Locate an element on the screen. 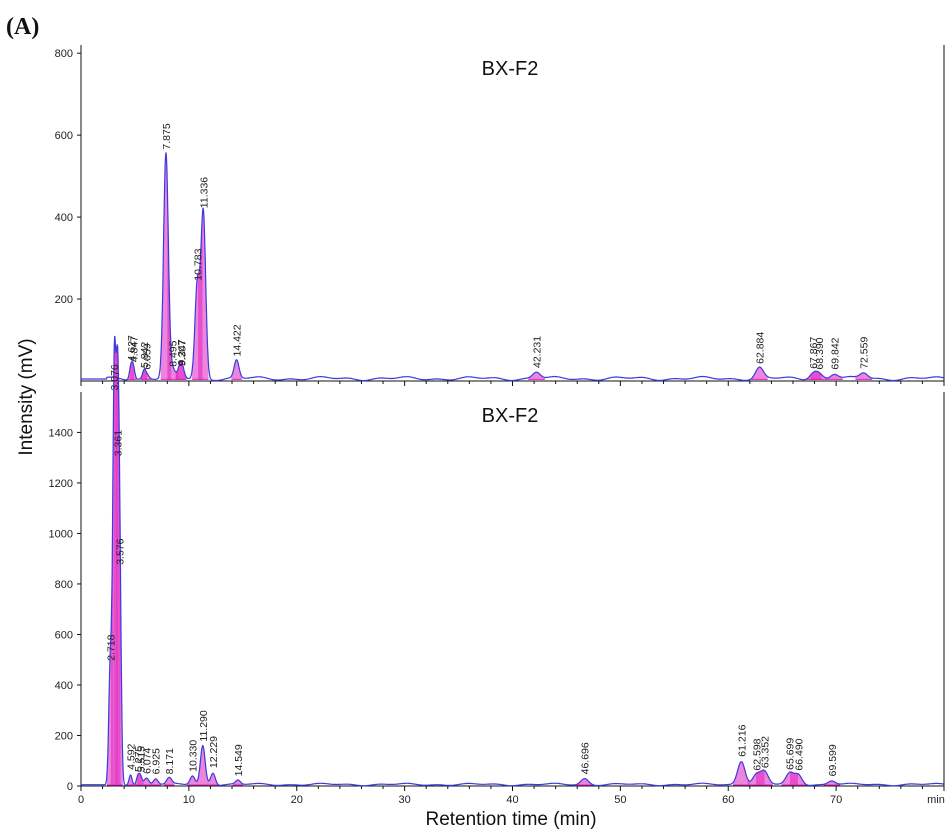  peak-label: 69.842 is located at coordinates (835, 353).